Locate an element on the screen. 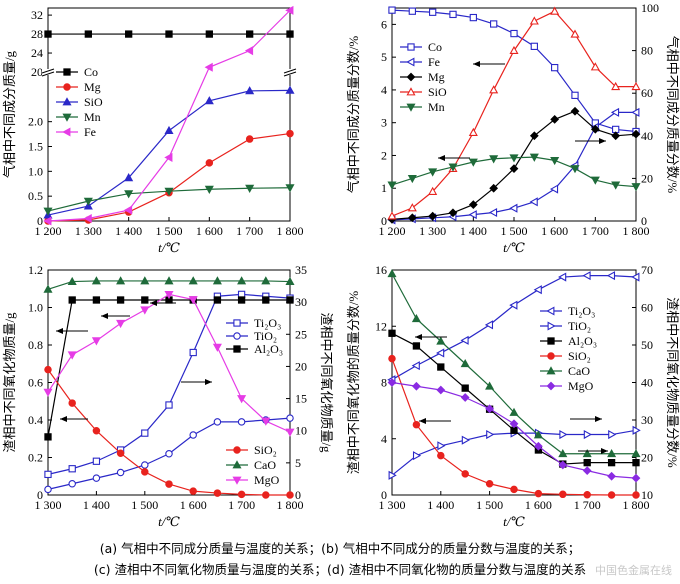 This screenshot has height=584, width=680. y-axis-label-c: 渣相中不同氧化物质量/g is located at coordinates (9, 382).